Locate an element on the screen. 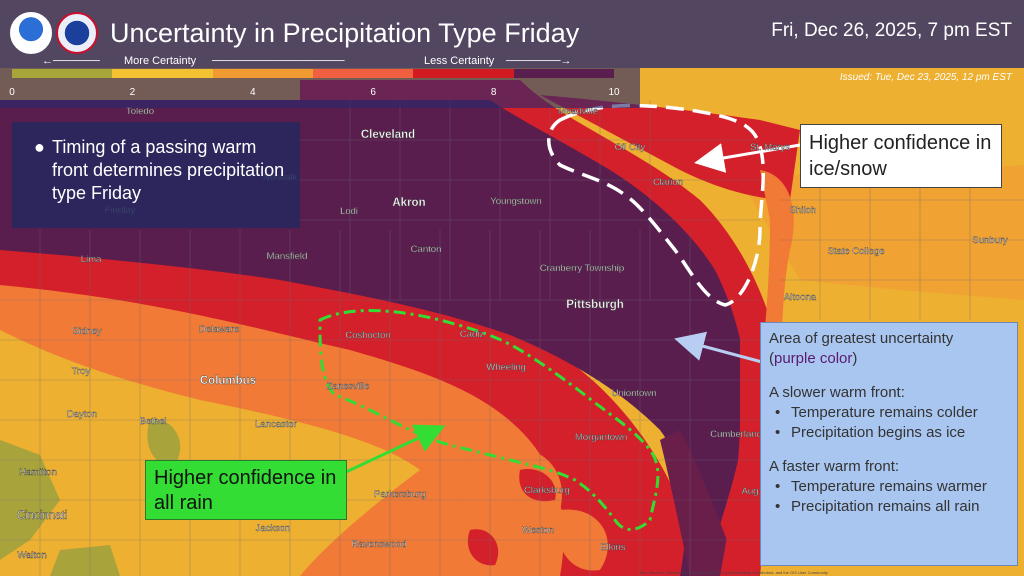 Image resolution: width=1024 pixels, height=576 pixels. purple-color-text: purple color is located at coordinates (813, 358).